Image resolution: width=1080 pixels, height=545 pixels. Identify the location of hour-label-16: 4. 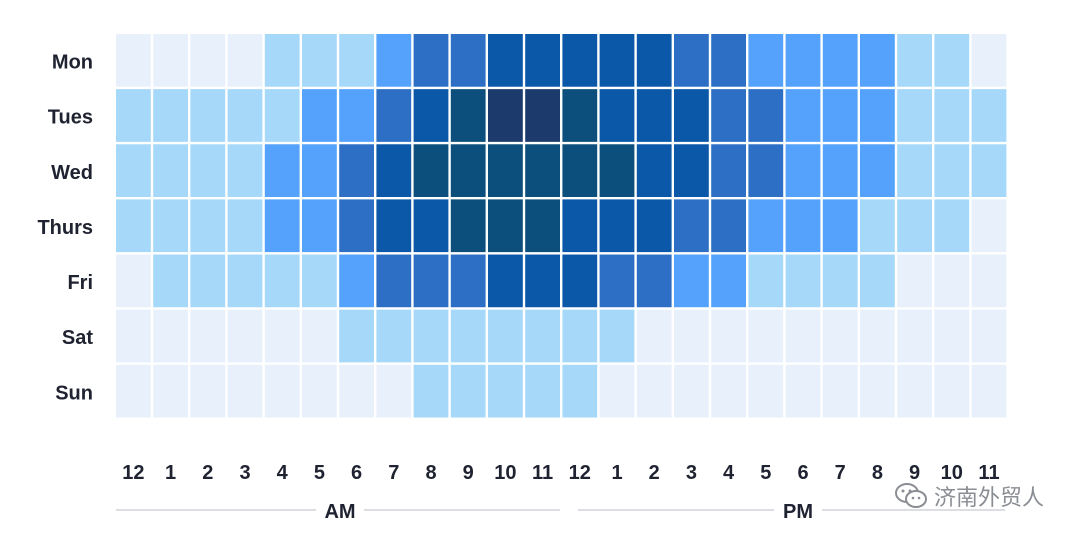
(729, 473).